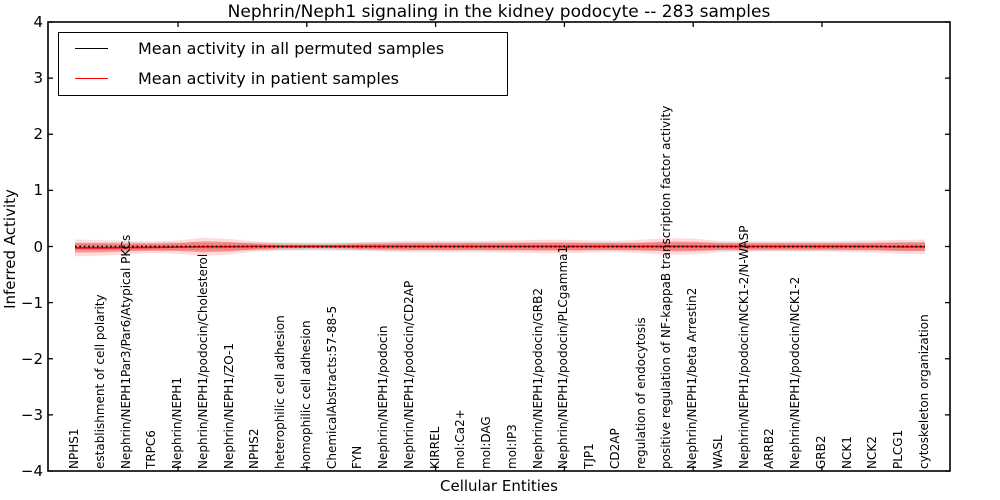  Describe the element at coordinates (357, 457) in the screenshot. I see `x-category-label: FYN` at that location.